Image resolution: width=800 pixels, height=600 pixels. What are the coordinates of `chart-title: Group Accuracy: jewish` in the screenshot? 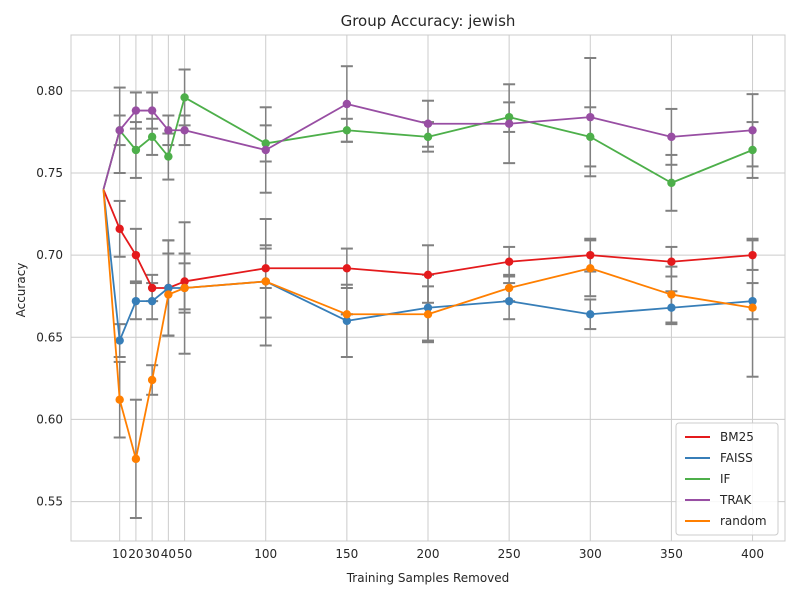 It's located at (428, 21).